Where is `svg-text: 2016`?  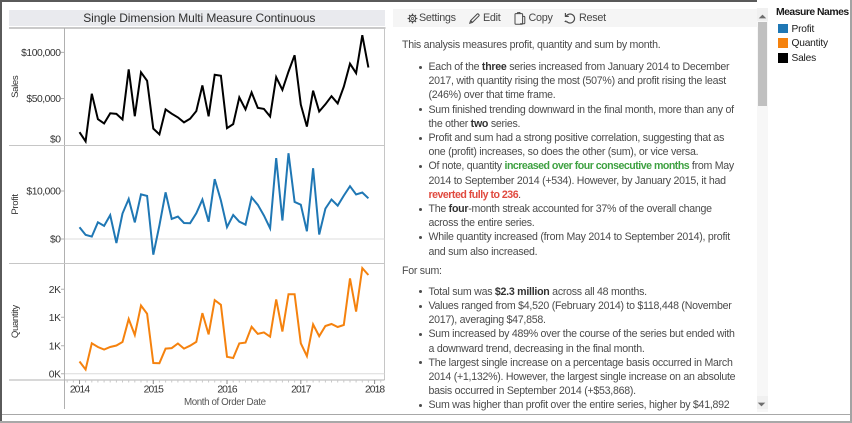
svg-text: 2016 is located at coordinates (227, 390).